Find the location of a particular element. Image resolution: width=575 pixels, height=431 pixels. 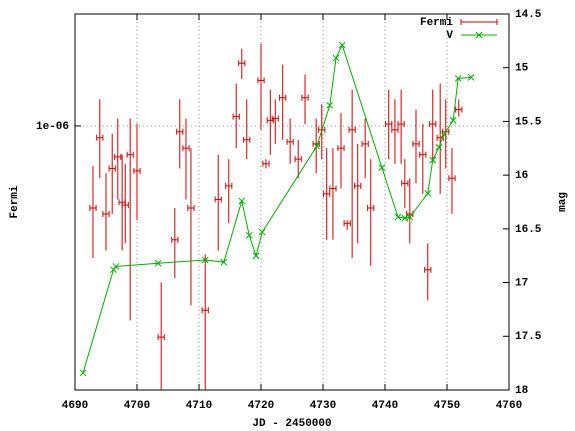

y-tick-label: 1e-06 is located at coordinates (52, 127).